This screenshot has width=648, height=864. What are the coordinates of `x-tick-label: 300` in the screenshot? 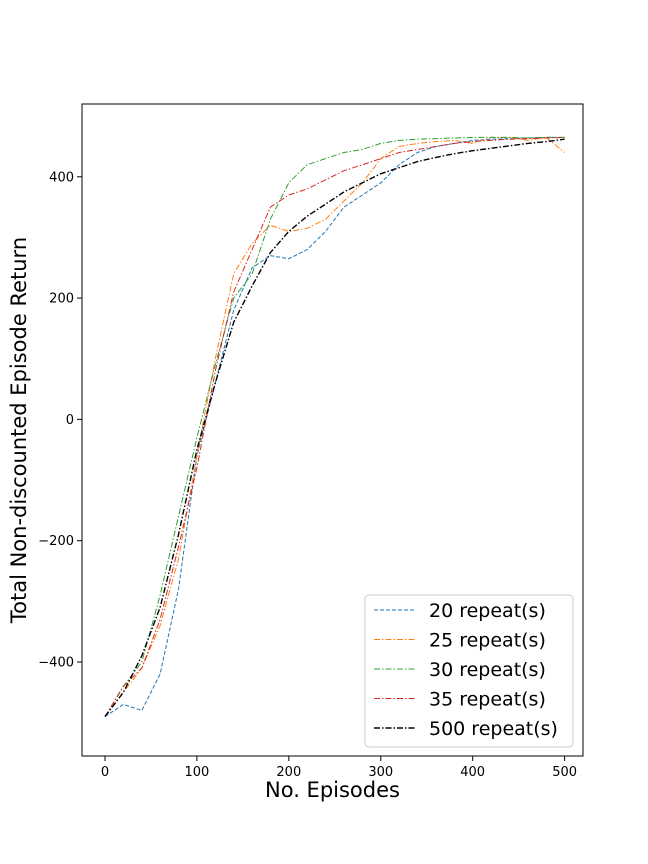 It's located at (380, 772).